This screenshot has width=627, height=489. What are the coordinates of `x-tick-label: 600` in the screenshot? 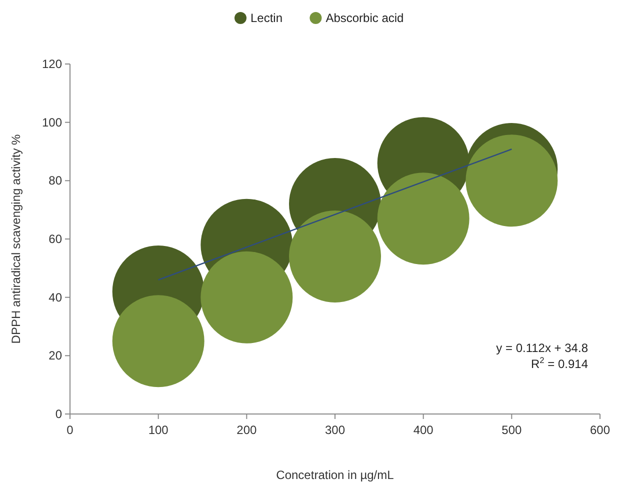 It's located at (600, 430).